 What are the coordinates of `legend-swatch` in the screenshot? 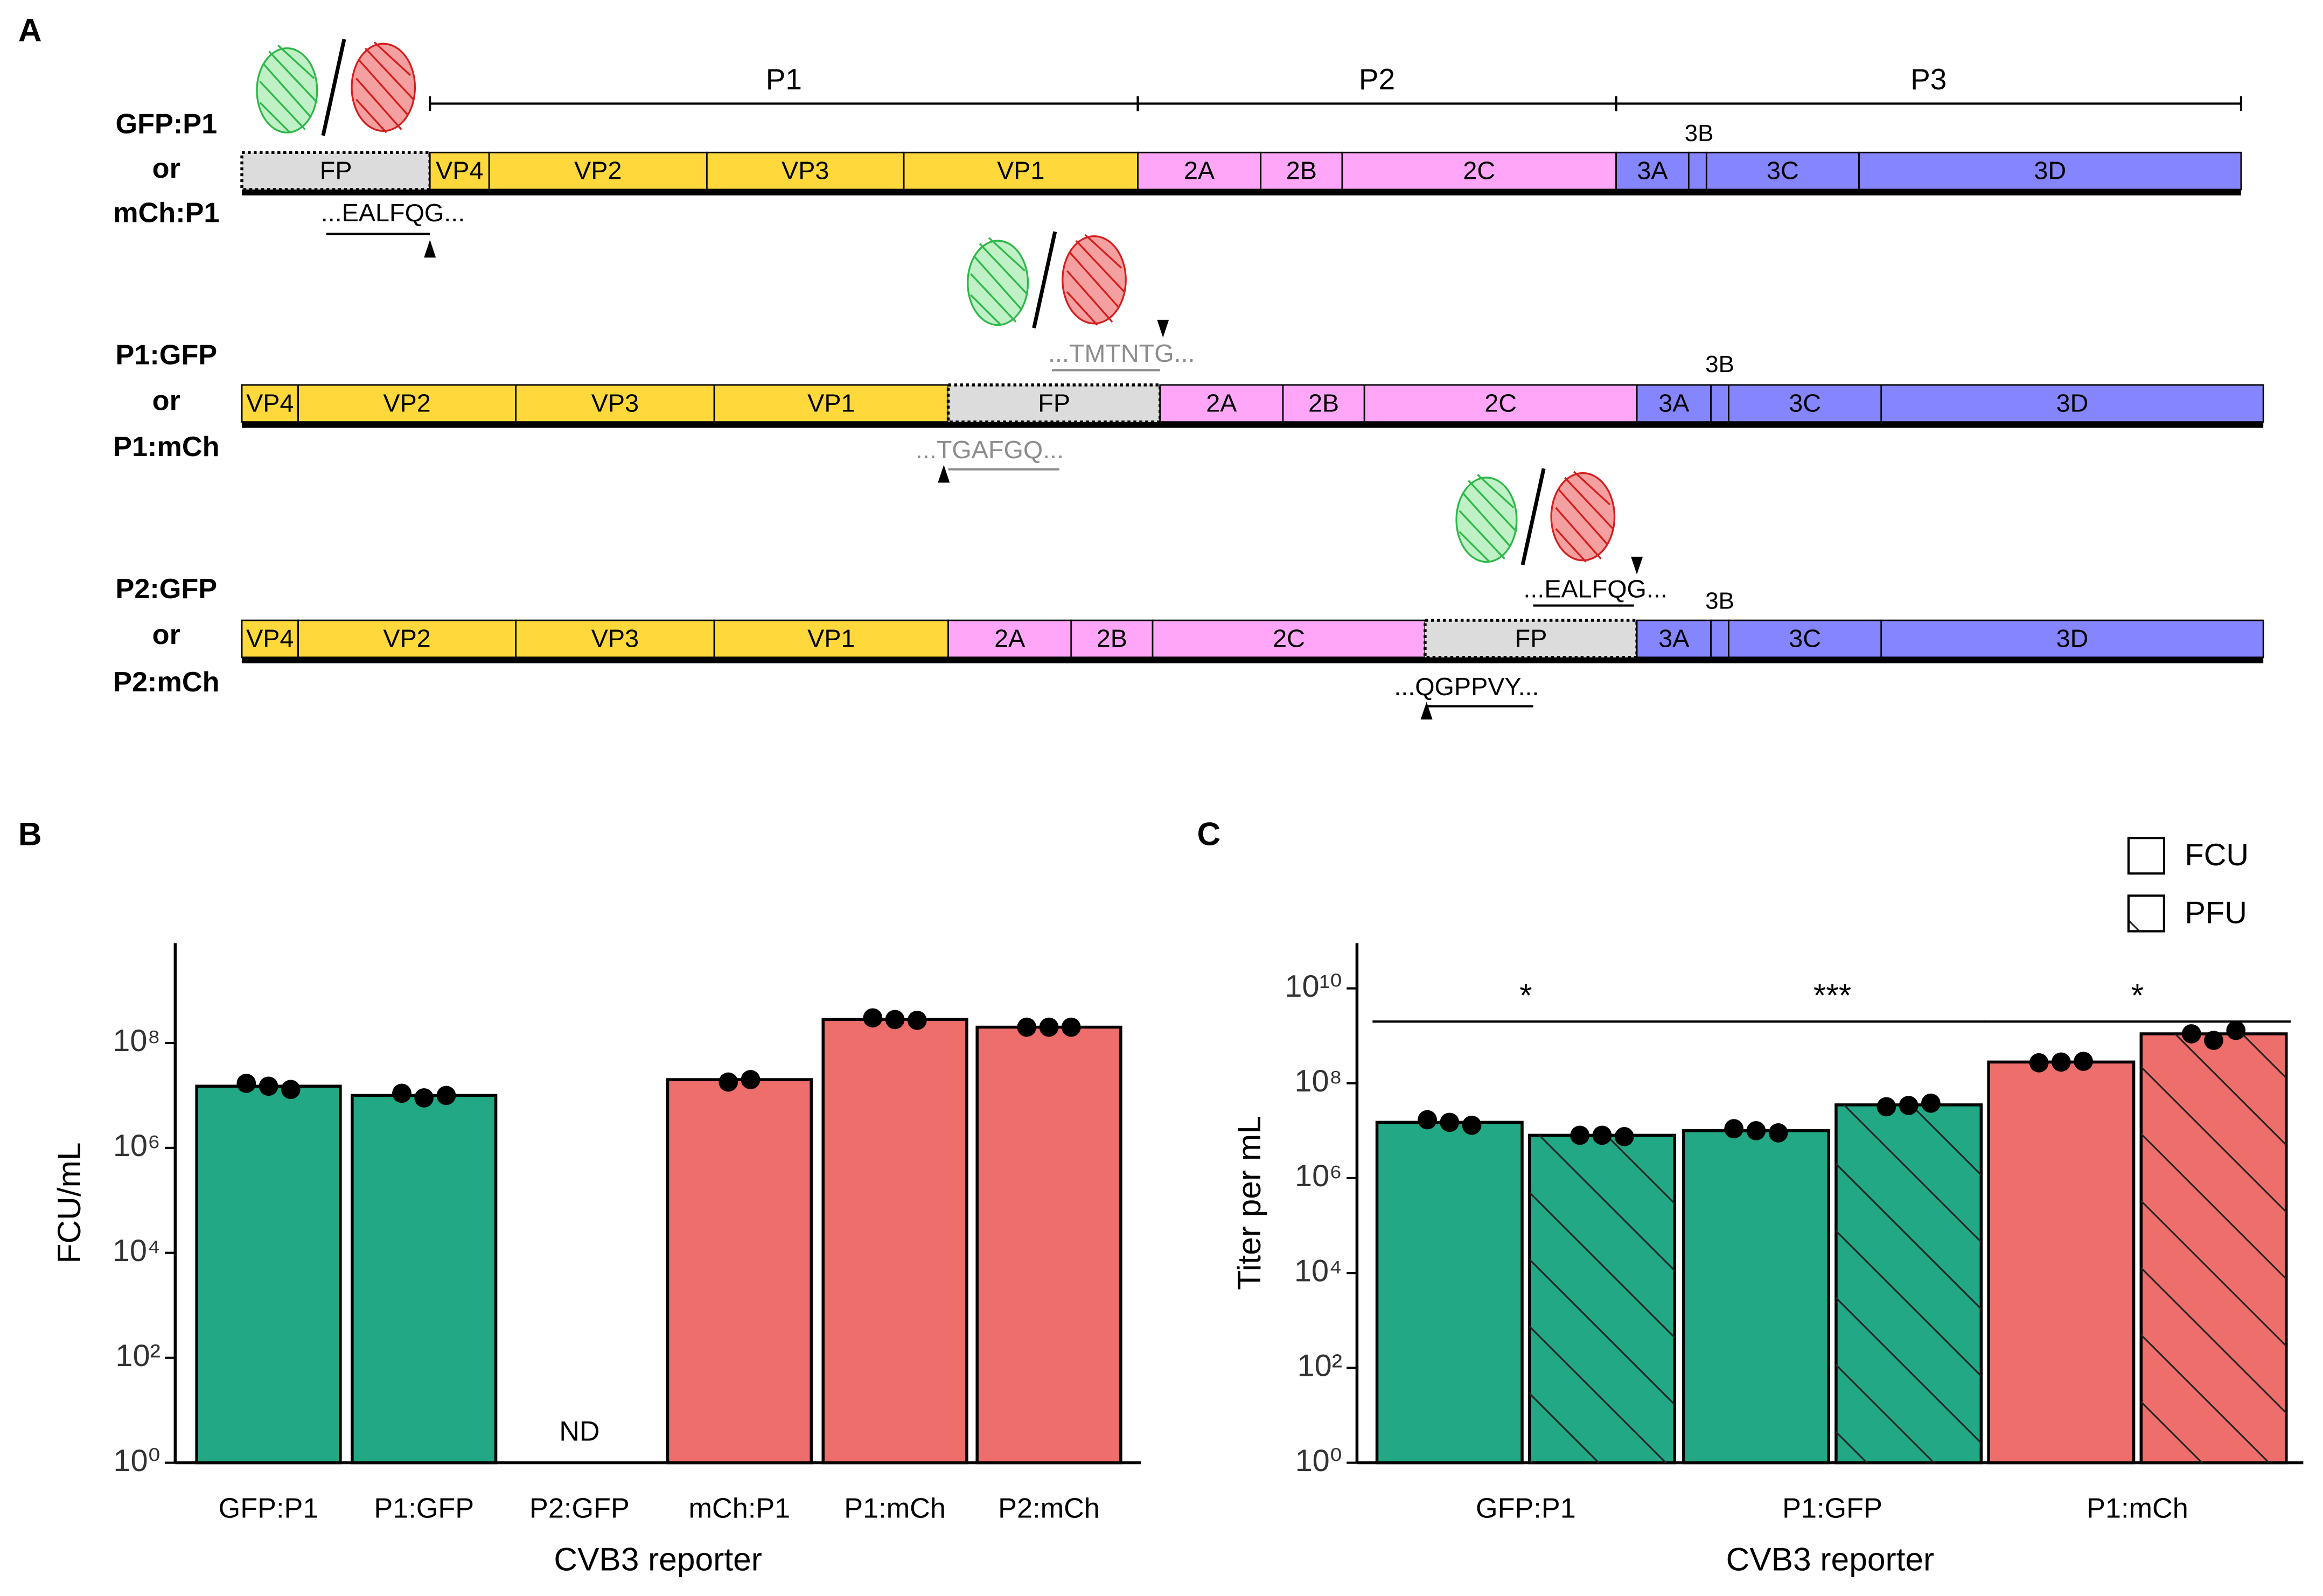 It's located at (2146, 856).